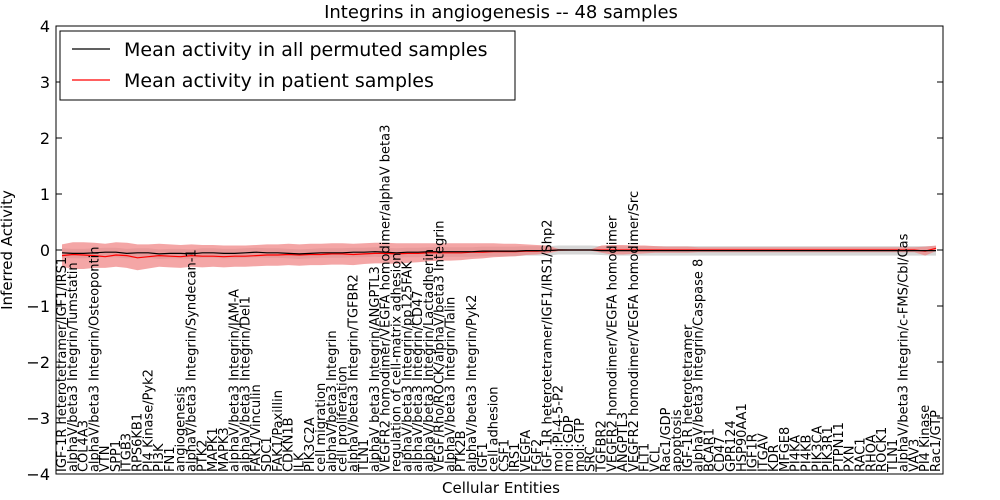 This screenshot has height=500, width=1000. What do you see at coordinates (38, 306) in the screenshot?
I see `y-tick-label: −1` at bounding box center [38, 306].